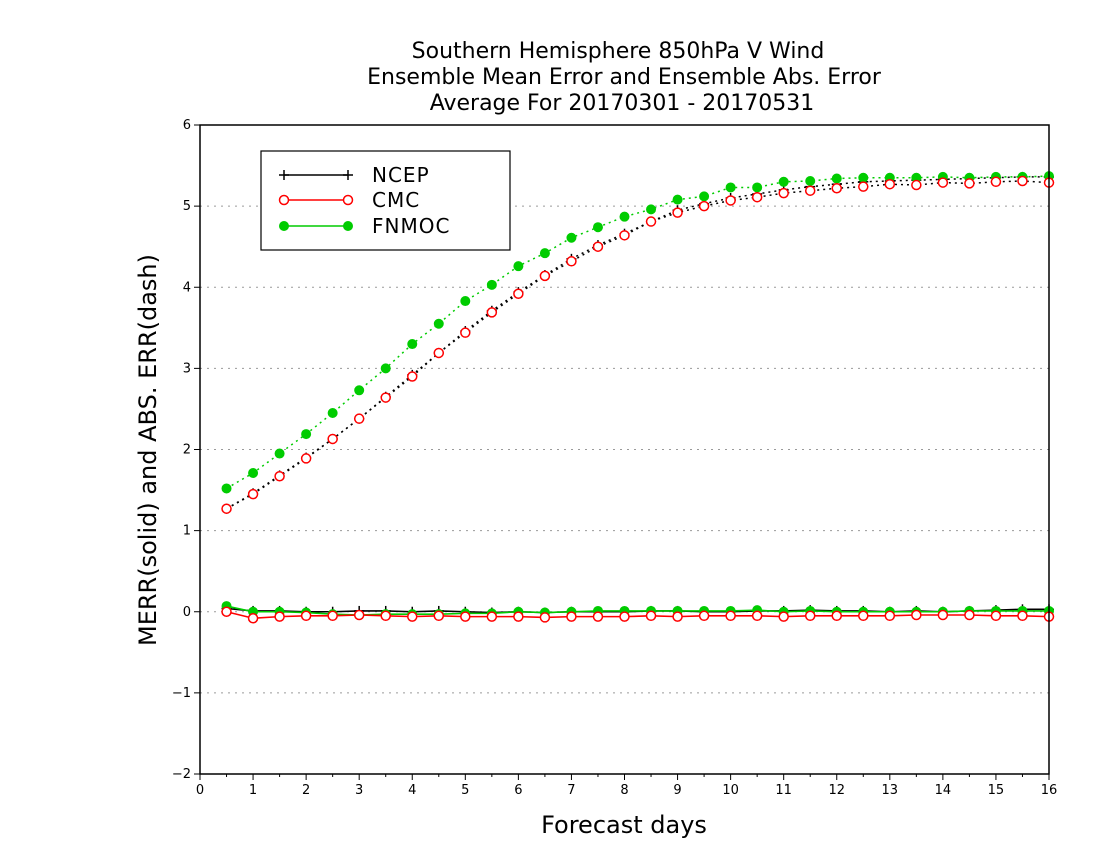 The width and height of the screenshot is (1100, 850). Describe the element at coordinates (622, 103) in the screenshot. I see `title-line-3: Average For 20170301 - 20170531` at that location.